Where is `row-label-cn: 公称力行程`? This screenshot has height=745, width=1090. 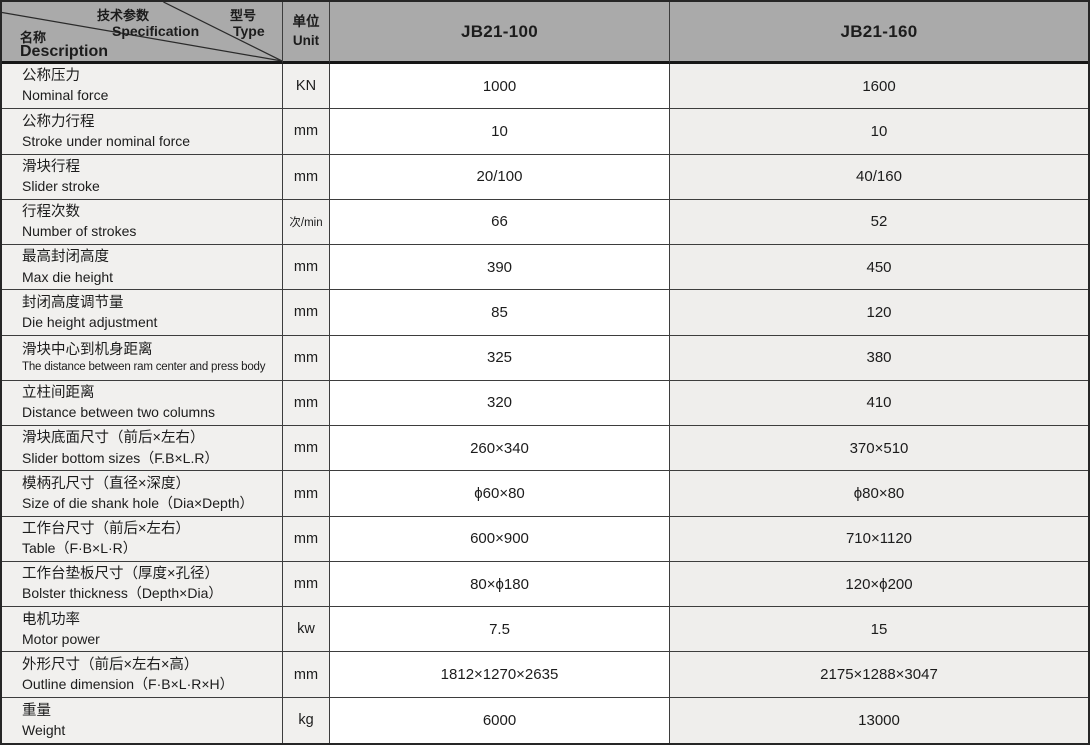
row-label-cn: 公称力行程 is located at coordinates (58, 121).